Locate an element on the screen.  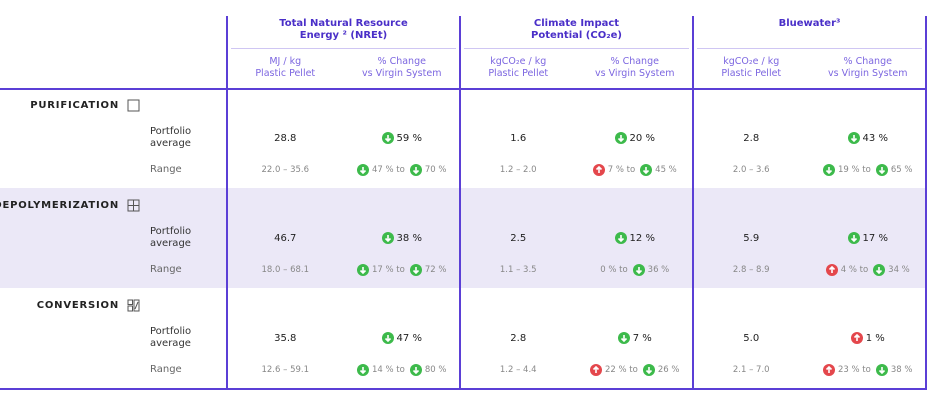
cell-value: 47 % to is located at coordinates (388, 170).